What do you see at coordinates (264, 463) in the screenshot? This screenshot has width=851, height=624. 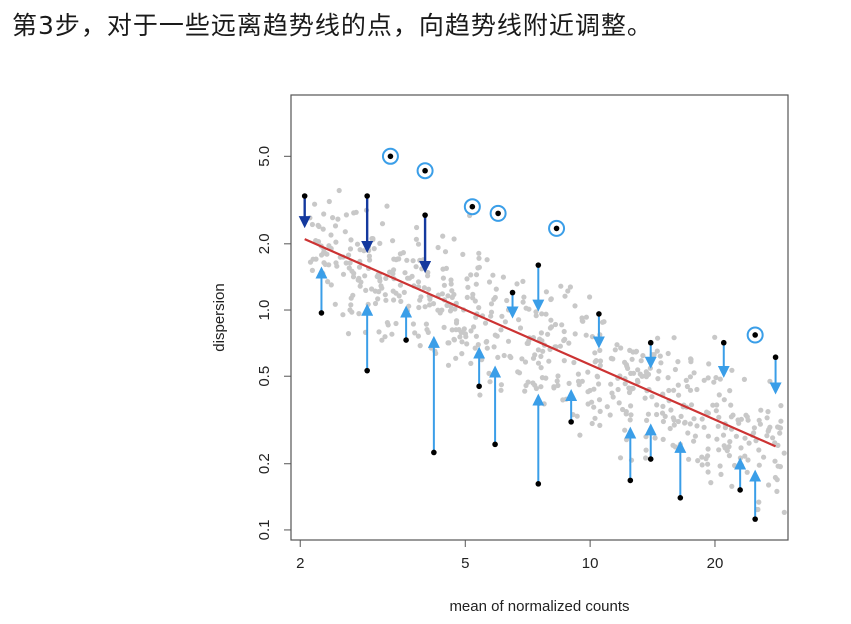 I see `y-tick-label: 0.2` at bounding box center [264, 463].